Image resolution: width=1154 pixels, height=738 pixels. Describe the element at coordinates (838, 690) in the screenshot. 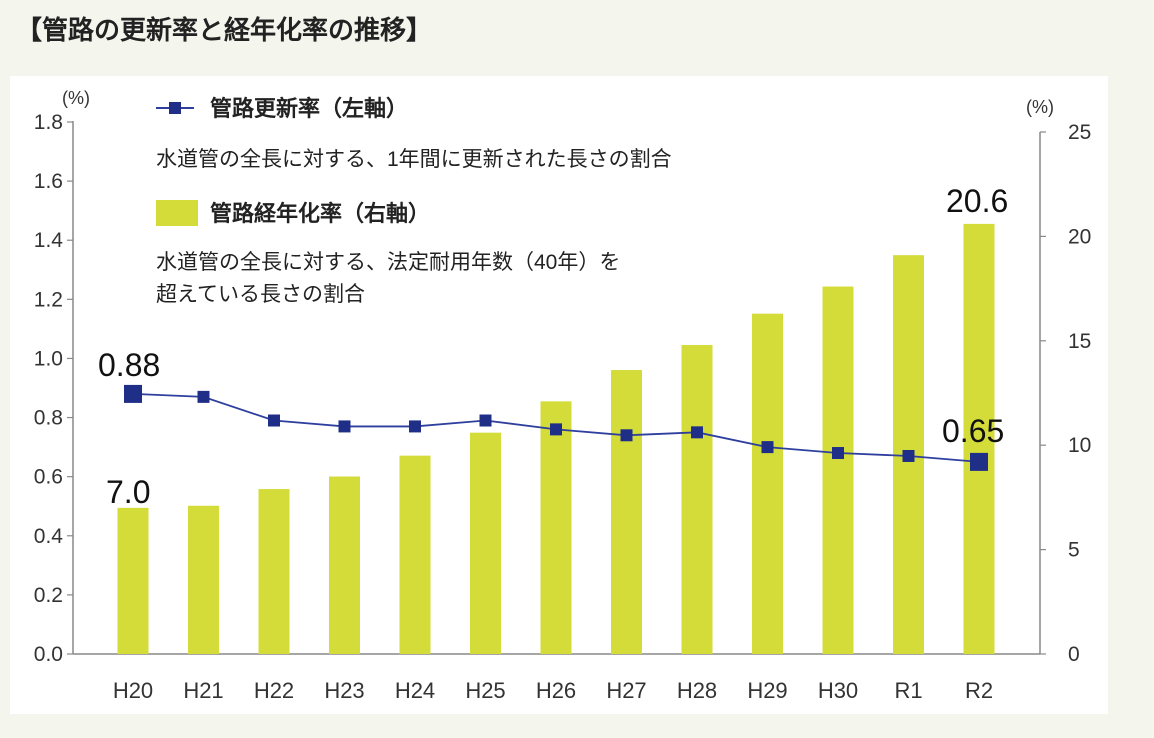

I see `category-label: H30` at that location.